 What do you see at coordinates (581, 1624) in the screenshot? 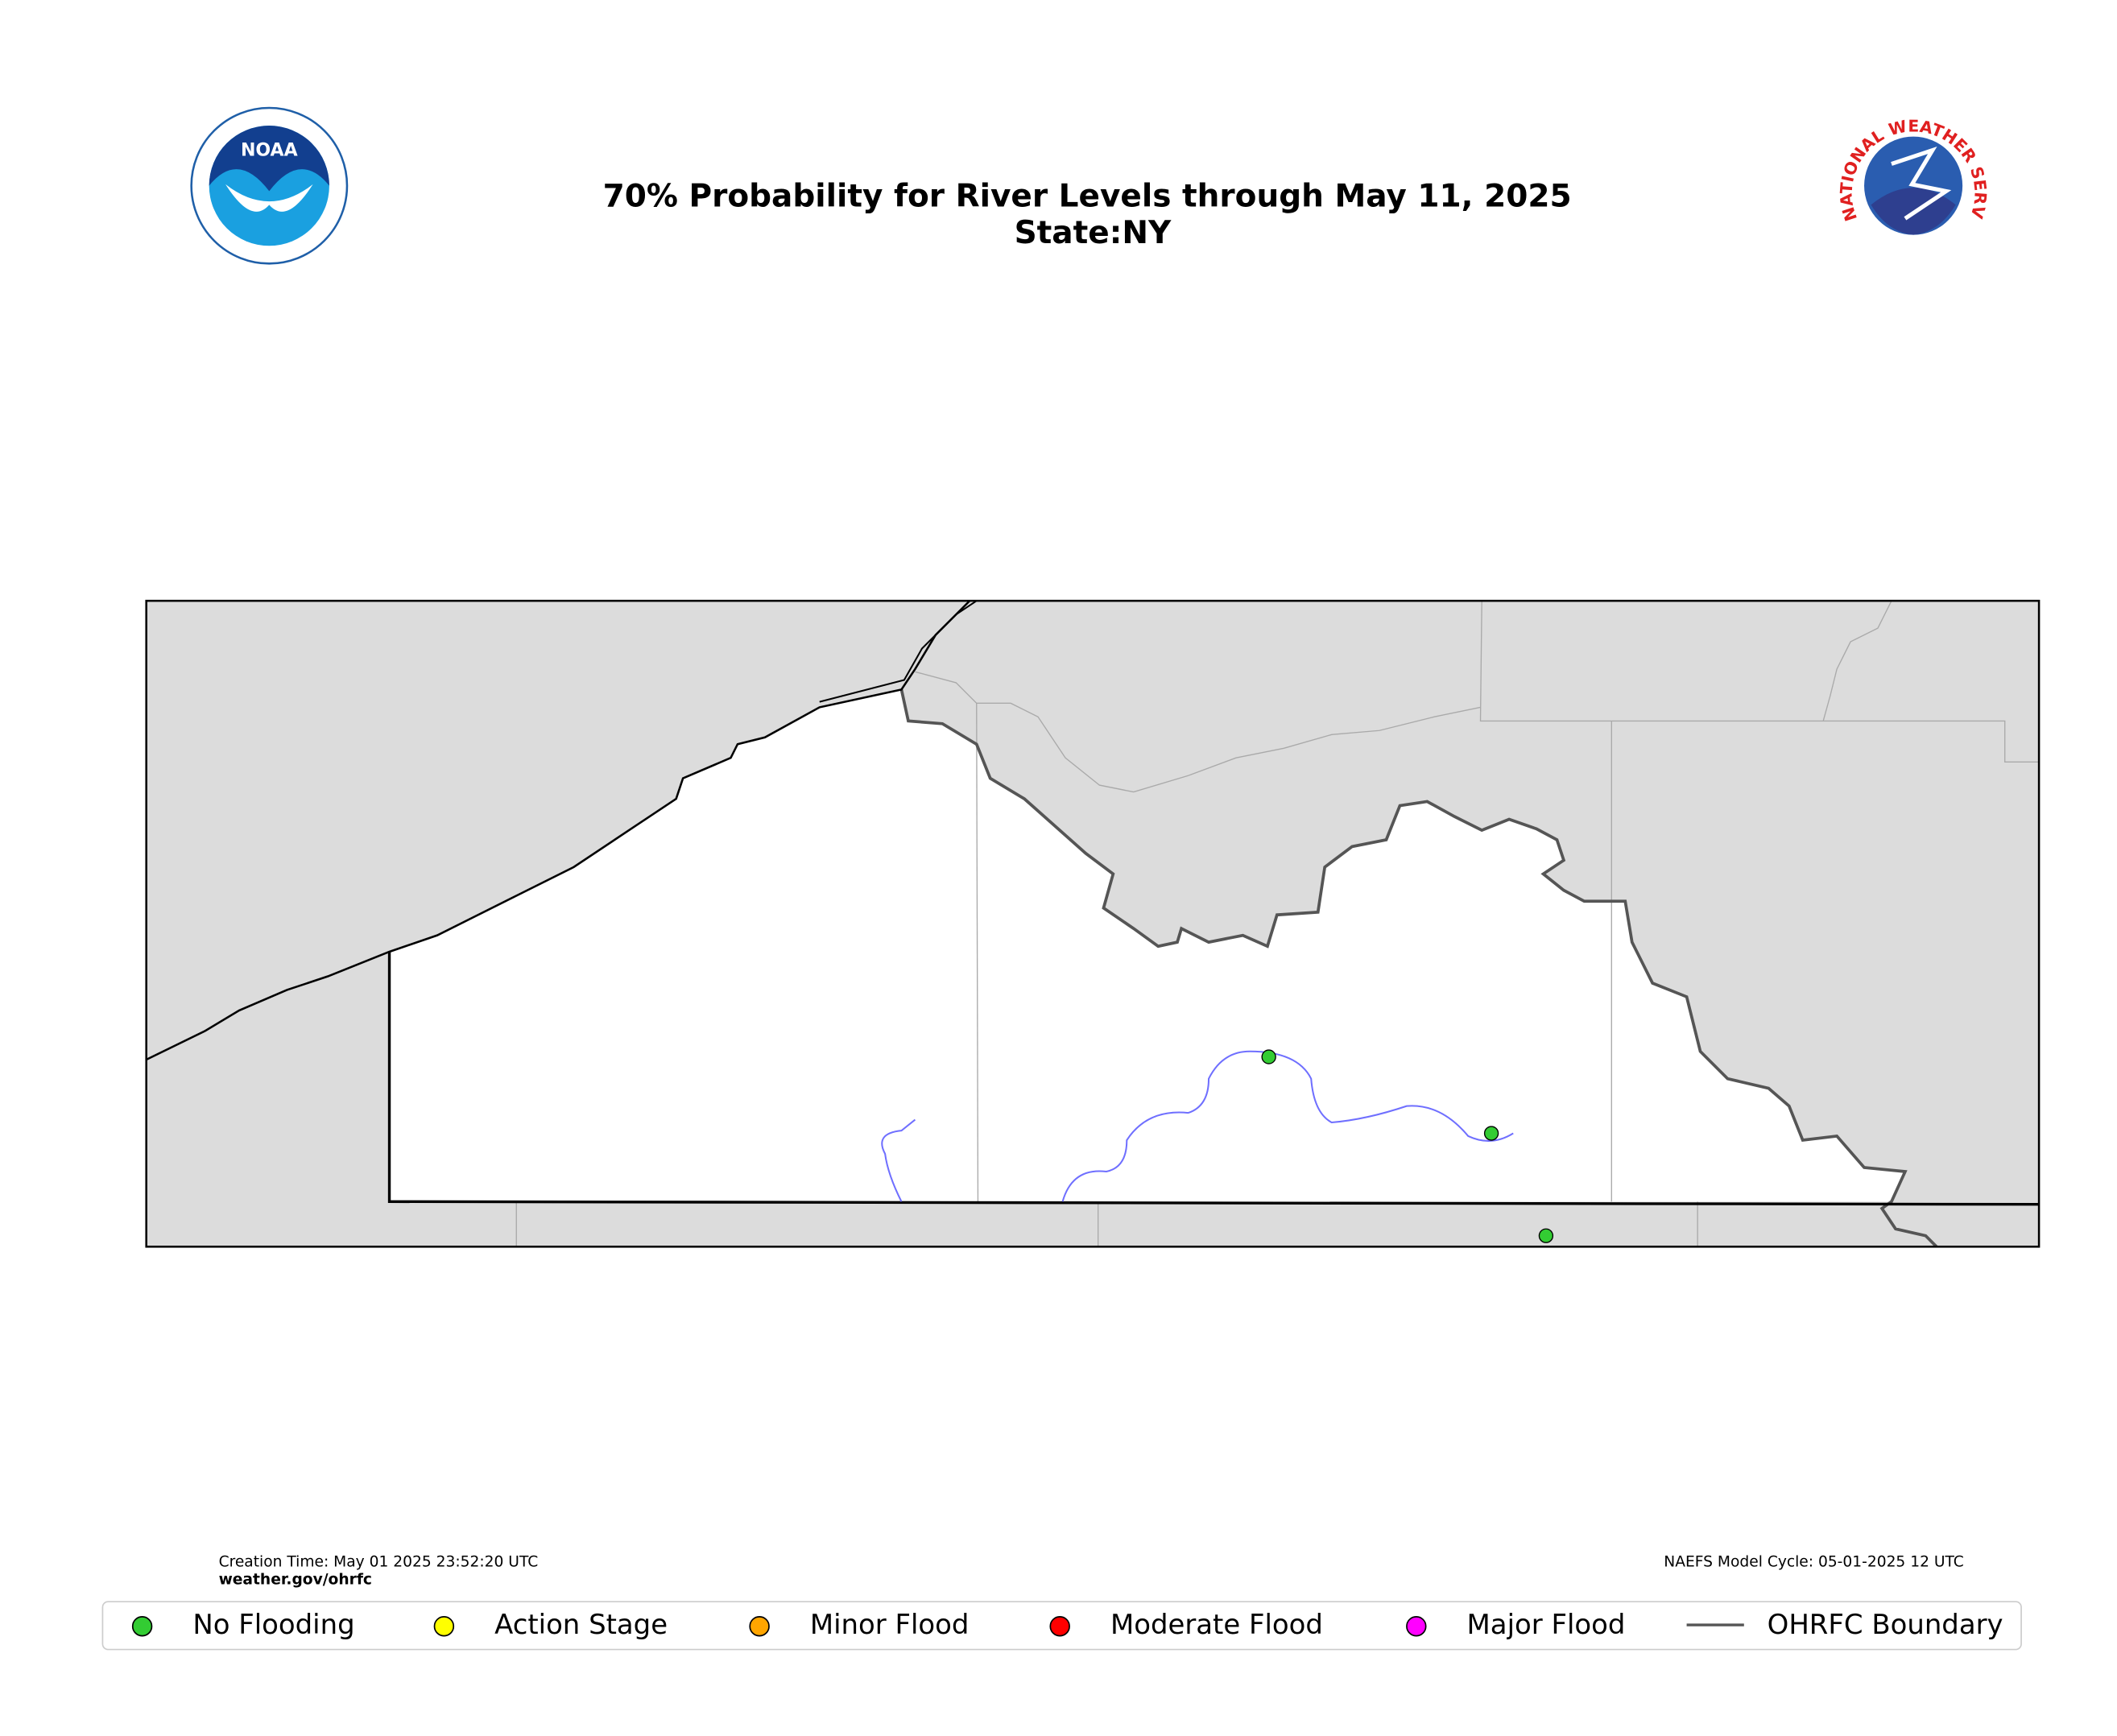
I see `legend-label: Action Stage` at bounding box center [581, 1624].